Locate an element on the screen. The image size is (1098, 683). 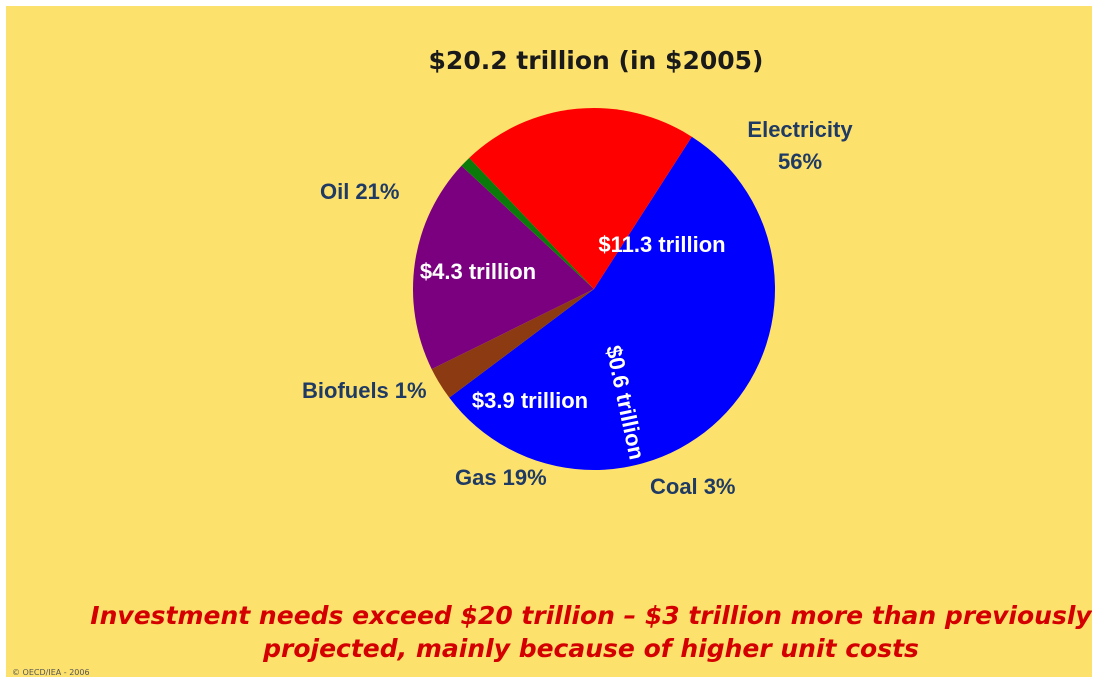
pie-slice-electricity is located at coordinates (612, 303).